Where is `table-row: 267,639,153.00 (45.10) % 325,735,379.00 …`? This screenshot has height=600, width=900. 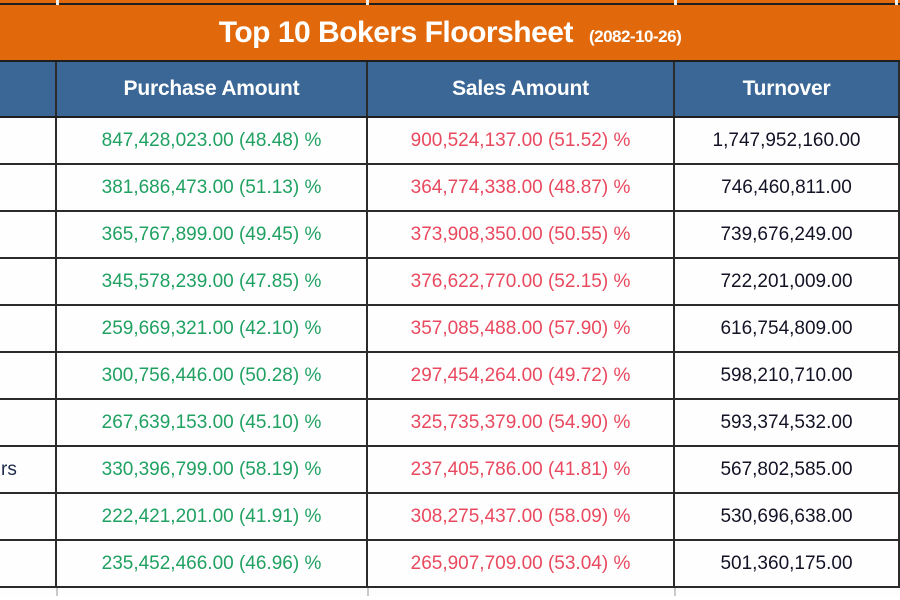 table-row: 267,639,153.00 (45.10) % 325,735,379.00 … is located at coordinates (450, 423).